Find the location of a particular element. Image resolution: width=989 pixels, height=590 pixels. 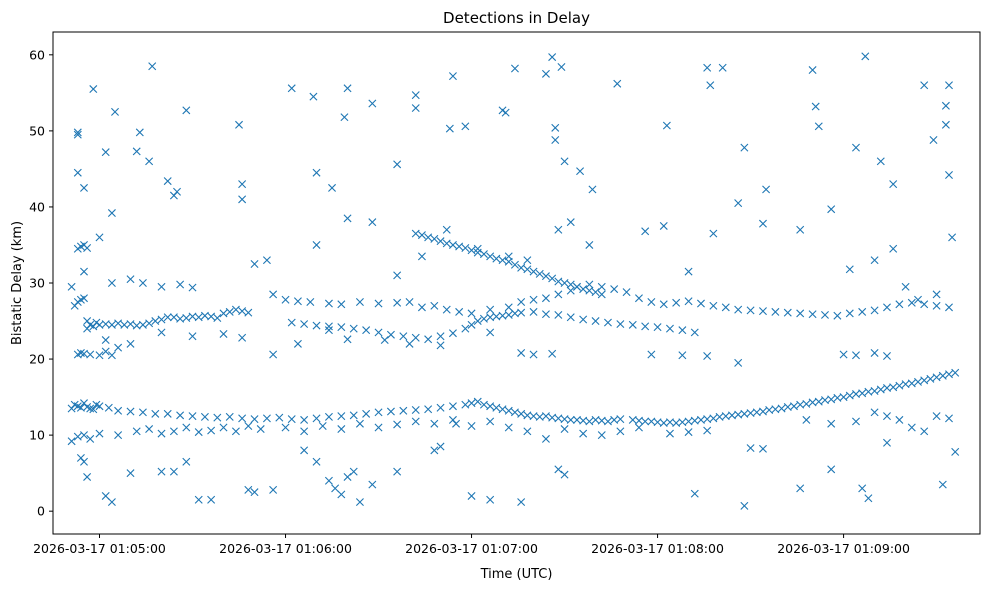

x-tick-label: 2026-03-17 01:07:00 is located at coordinates (471, 548).